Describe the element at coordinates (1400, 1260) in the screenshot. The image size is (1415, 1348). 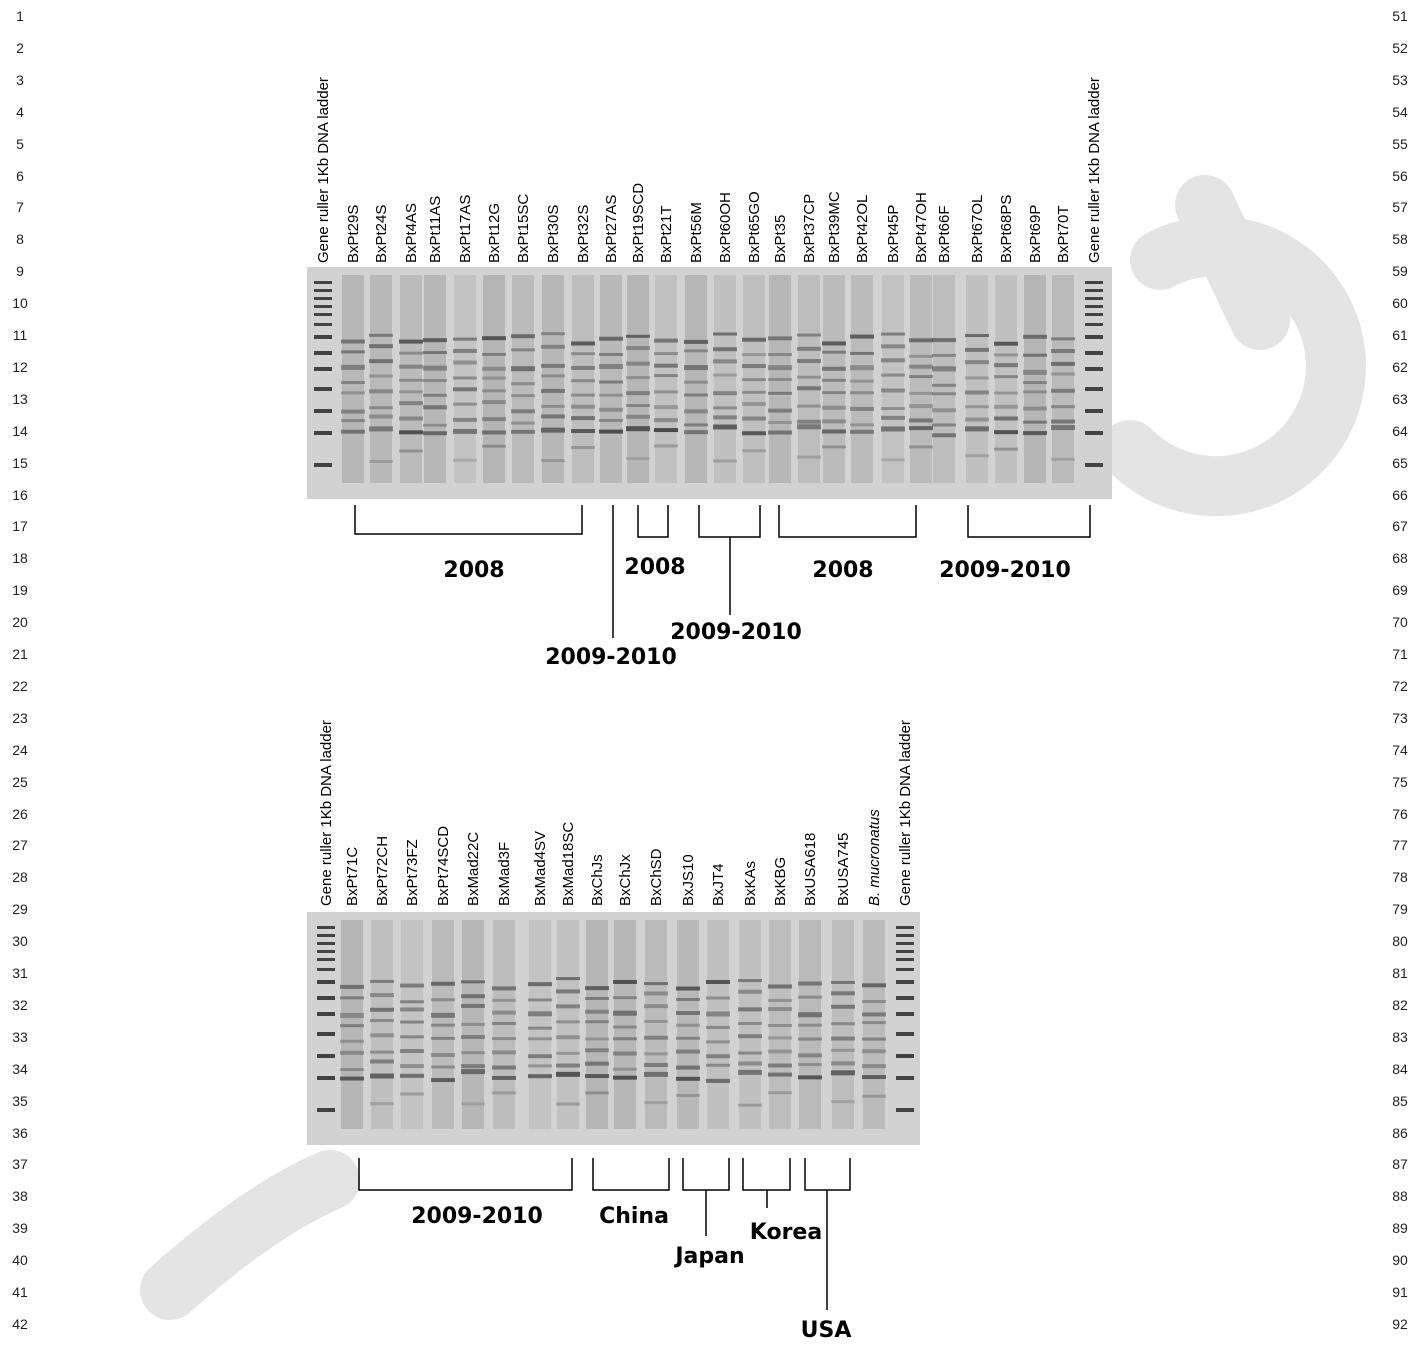
I see `line-number: 90` at that location.